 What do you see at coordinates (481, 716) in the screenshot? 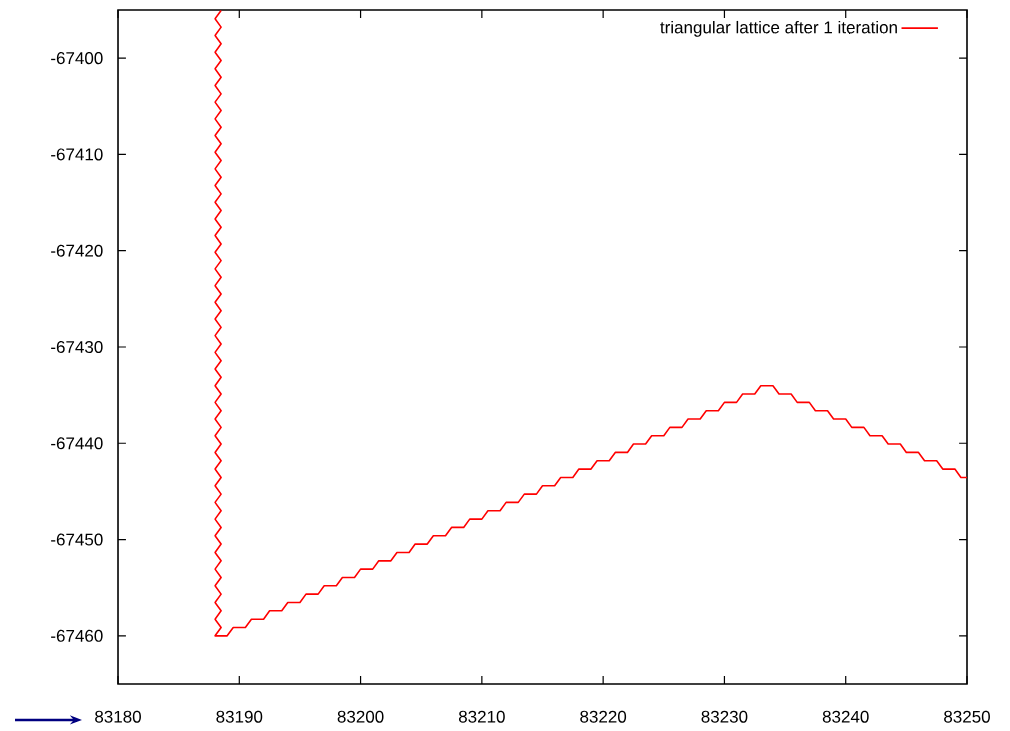
I see `x-tick-label: 83210` at bounding box center [481, 716].